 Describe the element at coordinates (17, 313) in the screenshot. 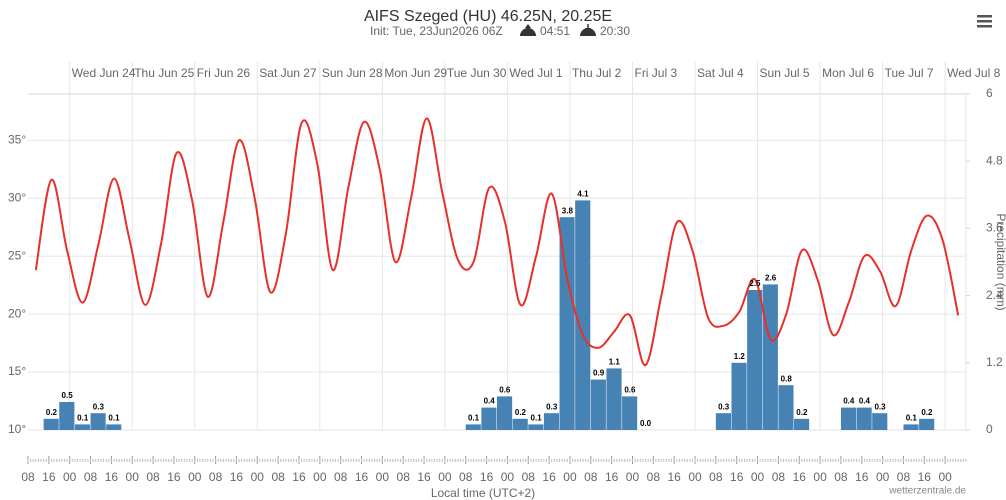

I see `y-tick-label: 20°` at that location.